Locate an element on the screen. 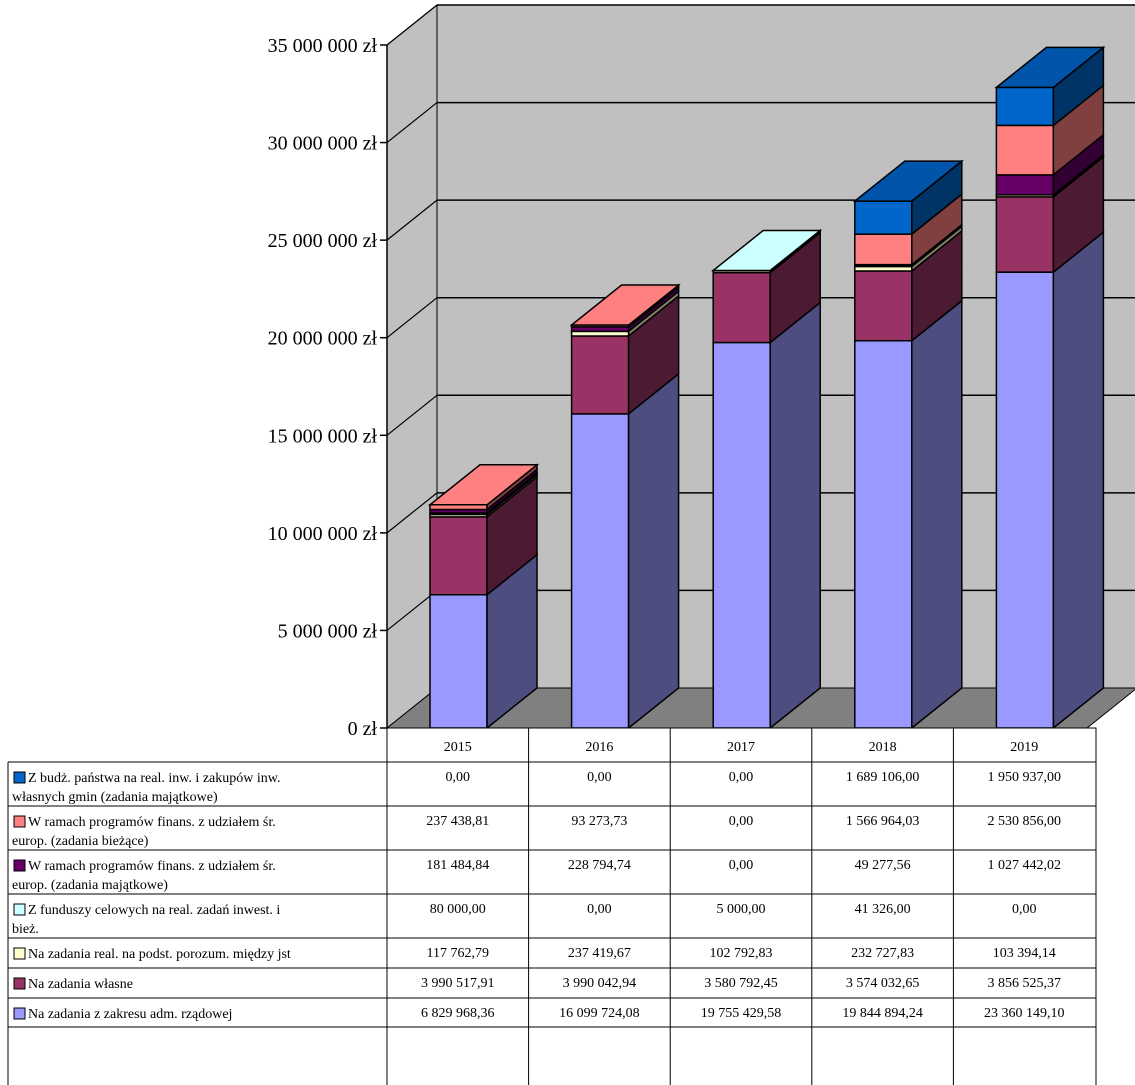 The image size is (1135, 1085). y-tick-label: 10 000 000 zł is located at coordinates (323, 534).